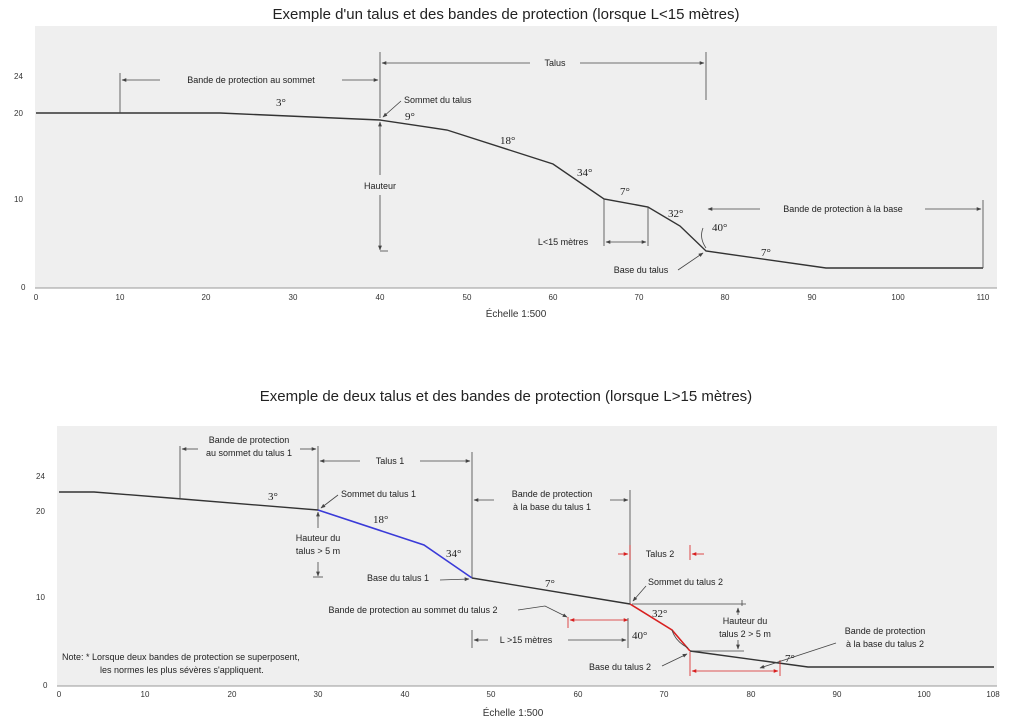 This screenshot has width=1012, height=721. Describe the element at coordinates (563, 242) in the screenshot. I see `d1-l15-label: L<15 mètres` at that location.